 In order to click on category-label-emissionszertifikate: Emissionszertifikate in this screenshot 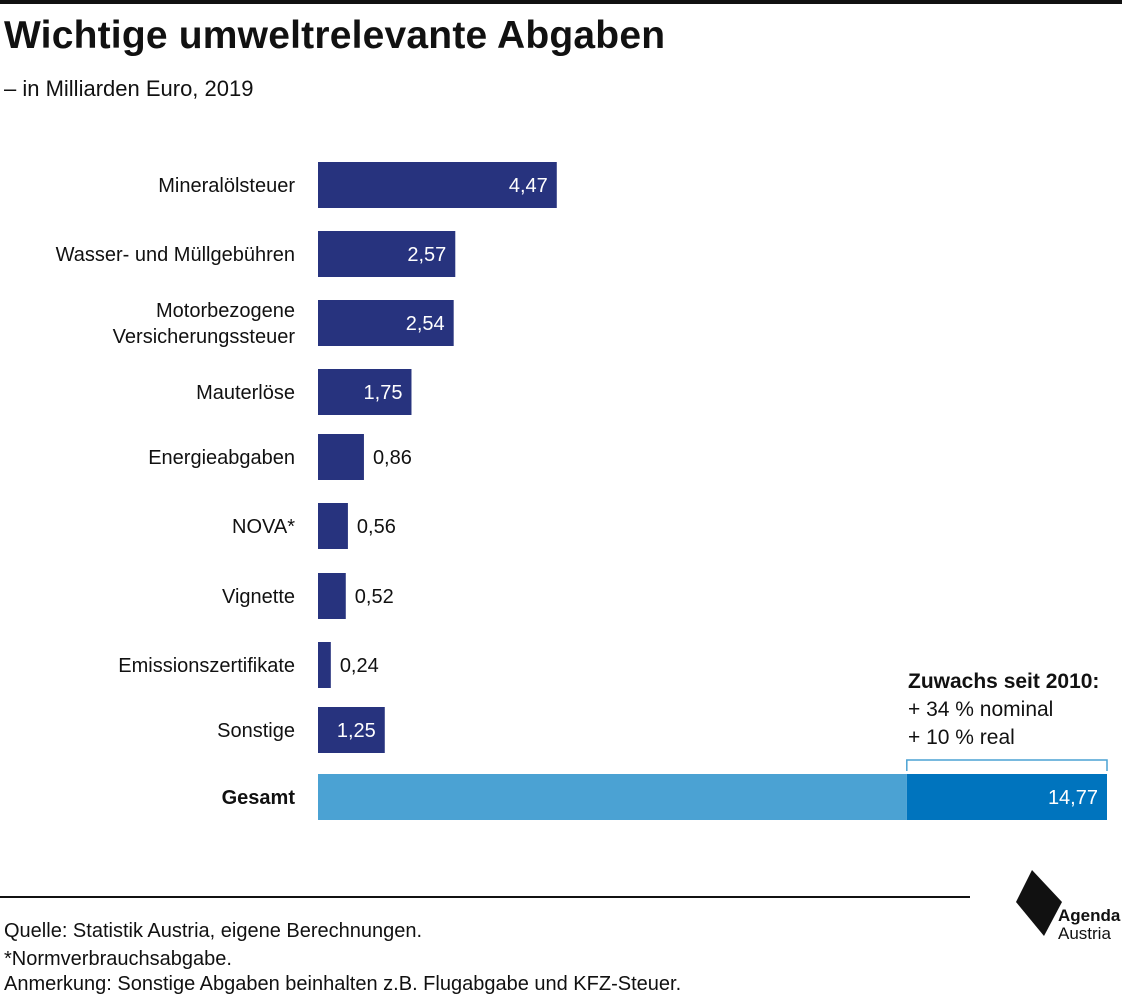, I will do `click(206, 666)`.